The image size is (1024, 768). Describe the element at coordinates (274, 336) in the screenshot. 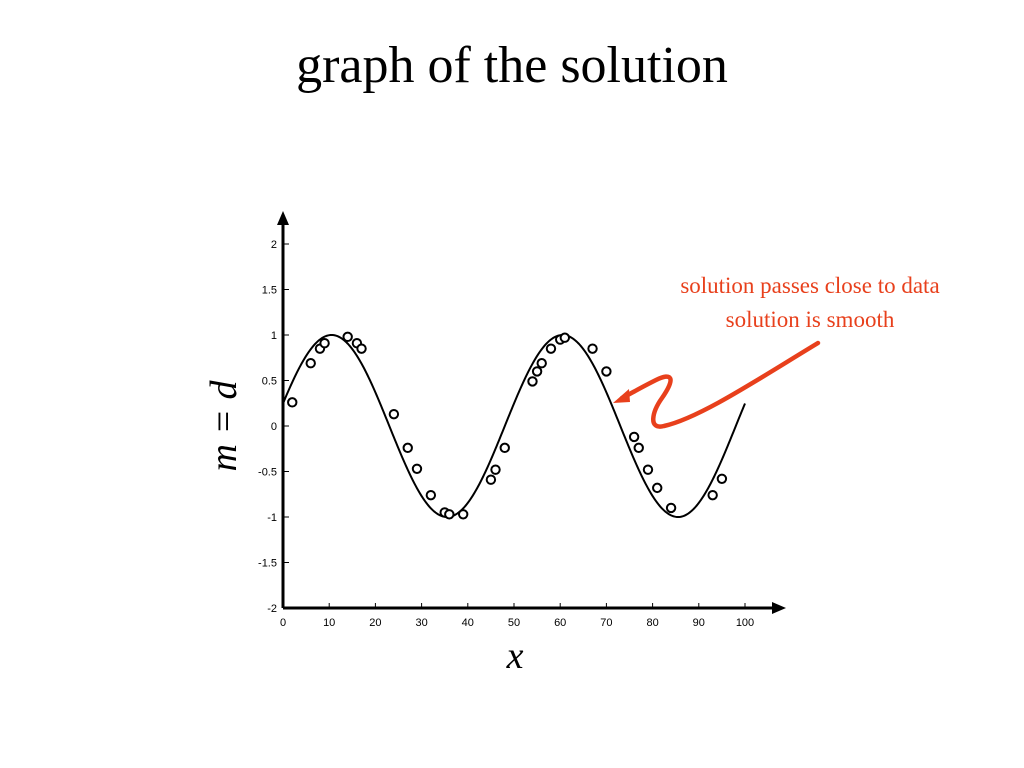

I see `y-tick-label: 1` at that location.